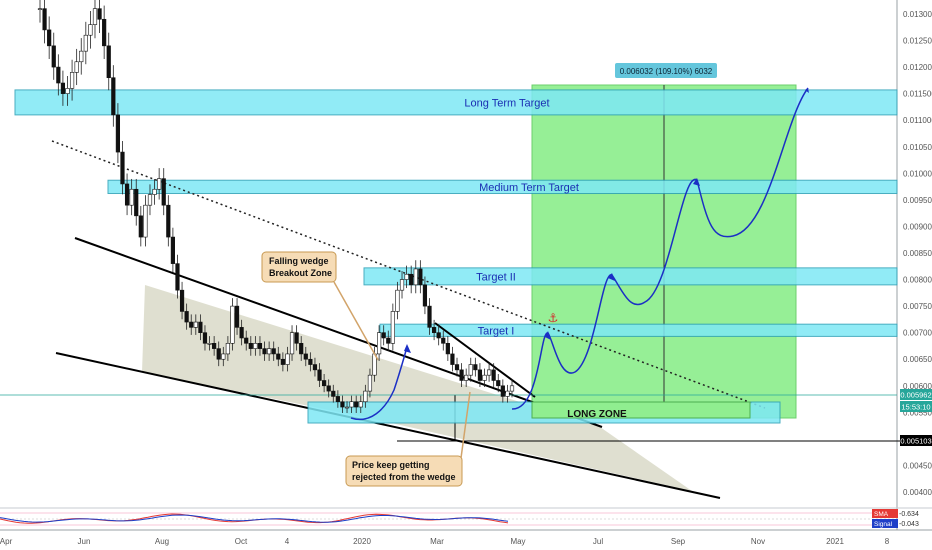 The image size is (932, 550). What do you see at coordinates (496, 277) in the screenshot?
I see `target-zone-label: Target II` at bounding box center [496, 277].